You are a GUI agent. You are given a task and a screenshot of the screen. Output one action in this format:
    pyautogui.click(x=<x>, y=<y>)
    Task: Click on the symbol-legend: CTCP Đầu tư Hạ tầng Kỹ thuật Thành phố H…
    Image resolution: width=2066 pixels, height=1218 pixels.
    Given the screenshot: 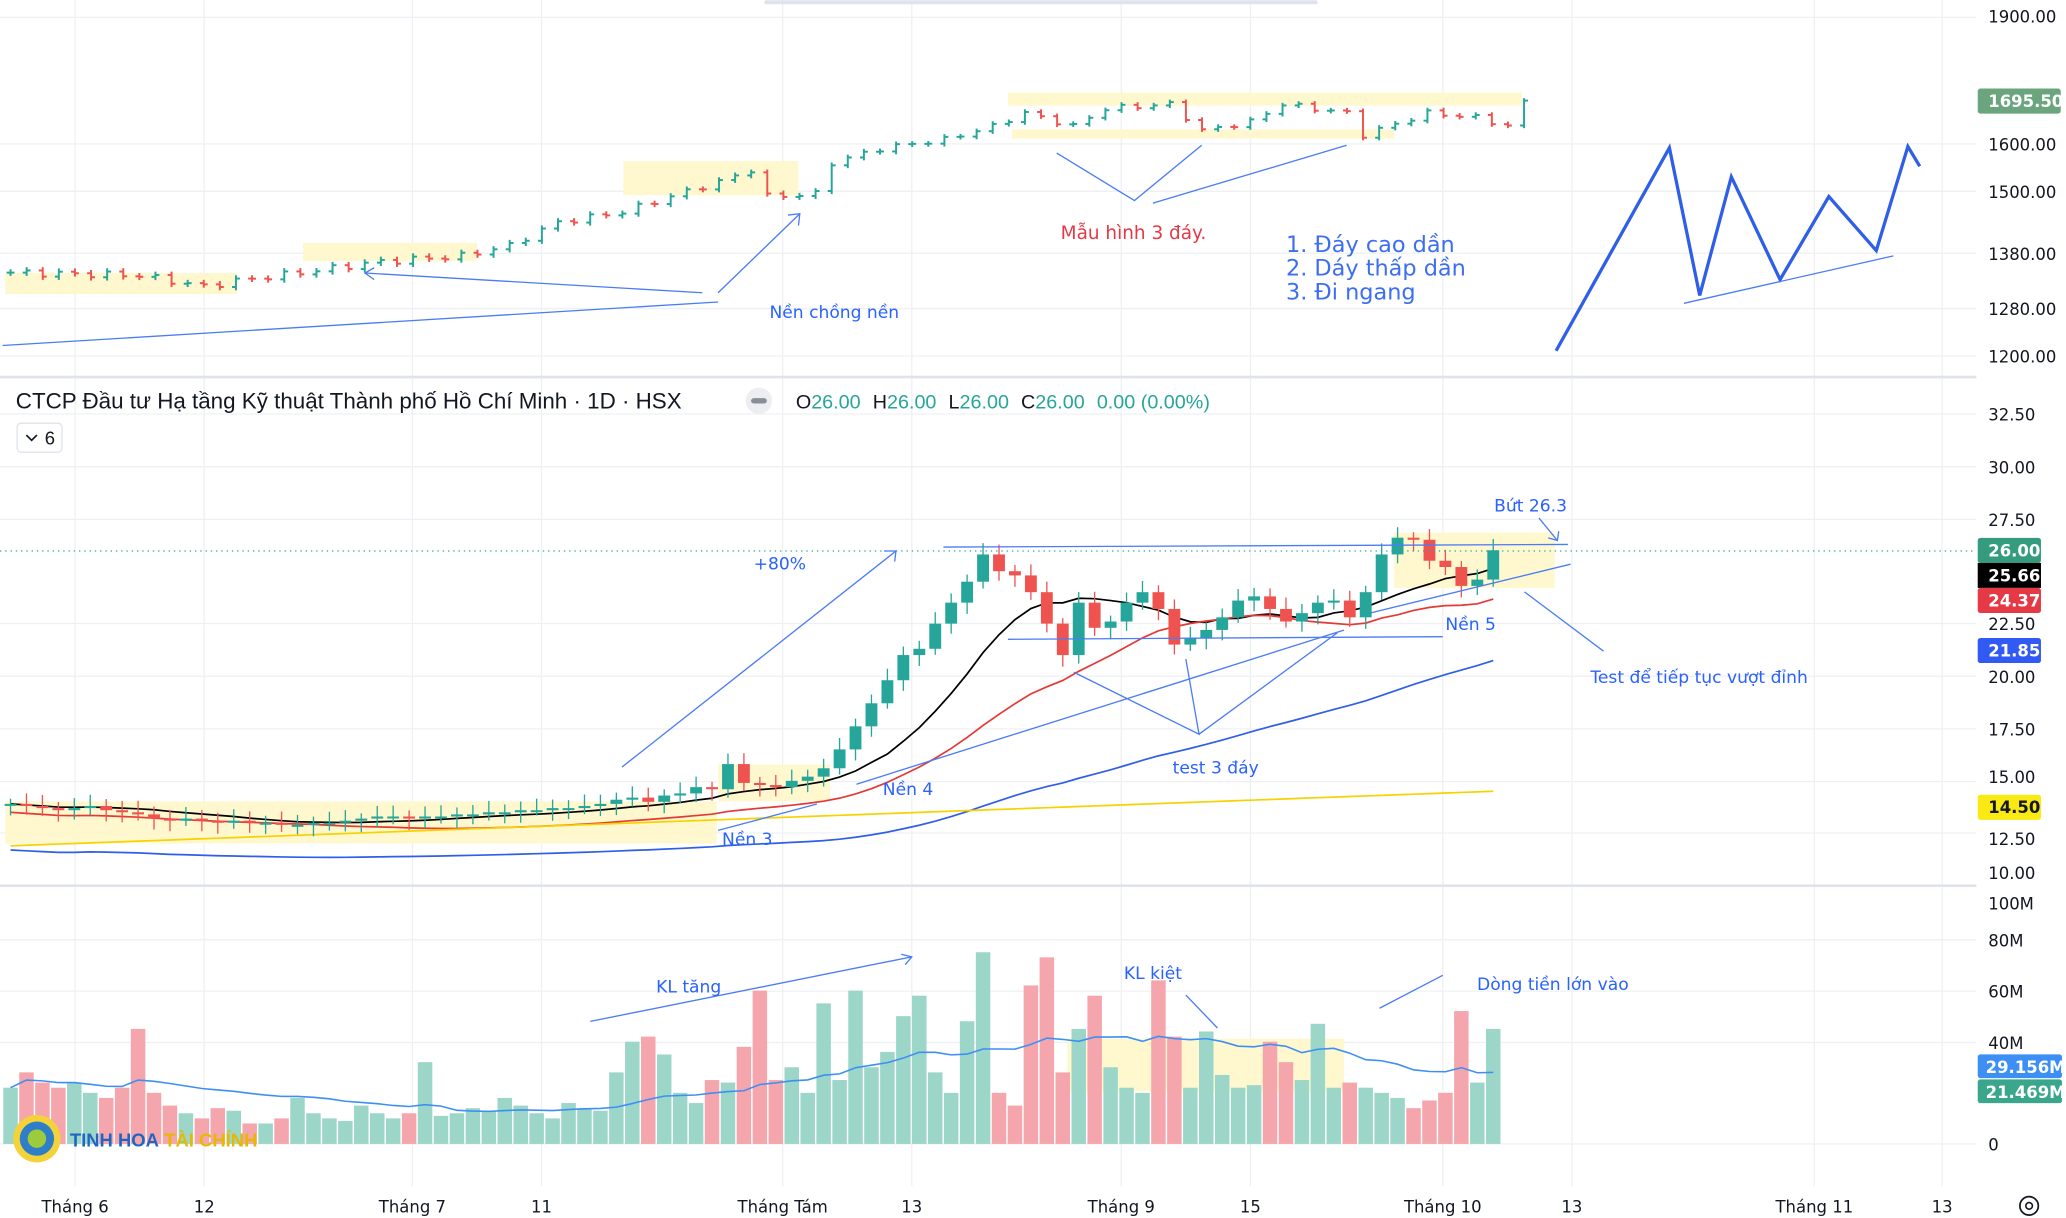 What is the action you would take?
    pyautogui.click(x=613, y=420)
    